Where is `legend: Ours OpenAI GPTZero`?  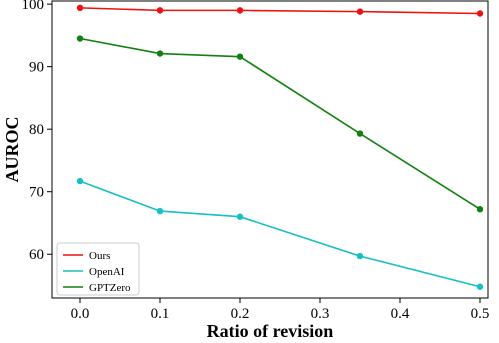 legend: Ours OpenAI GPTZero is located at coordinates (98, 269).